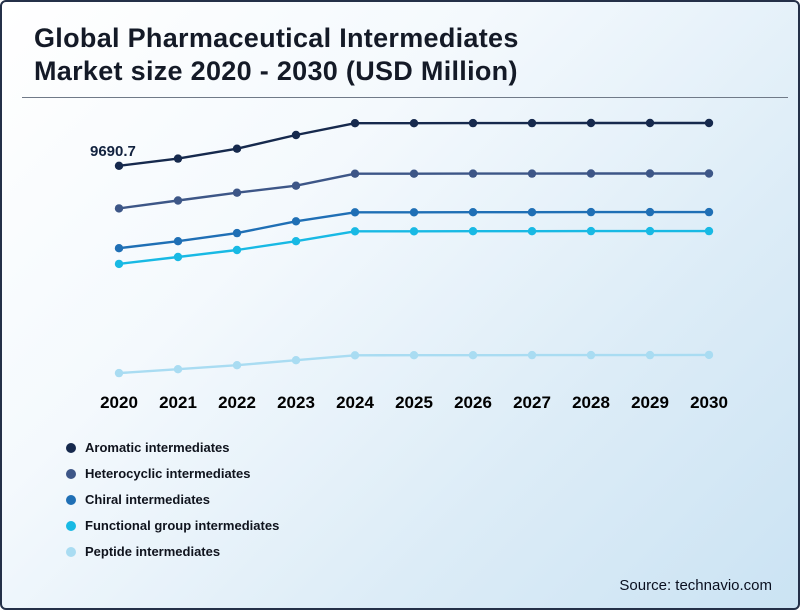  I want to click on legend-item-chiral: Chiral intermediates, so click(172, 499).